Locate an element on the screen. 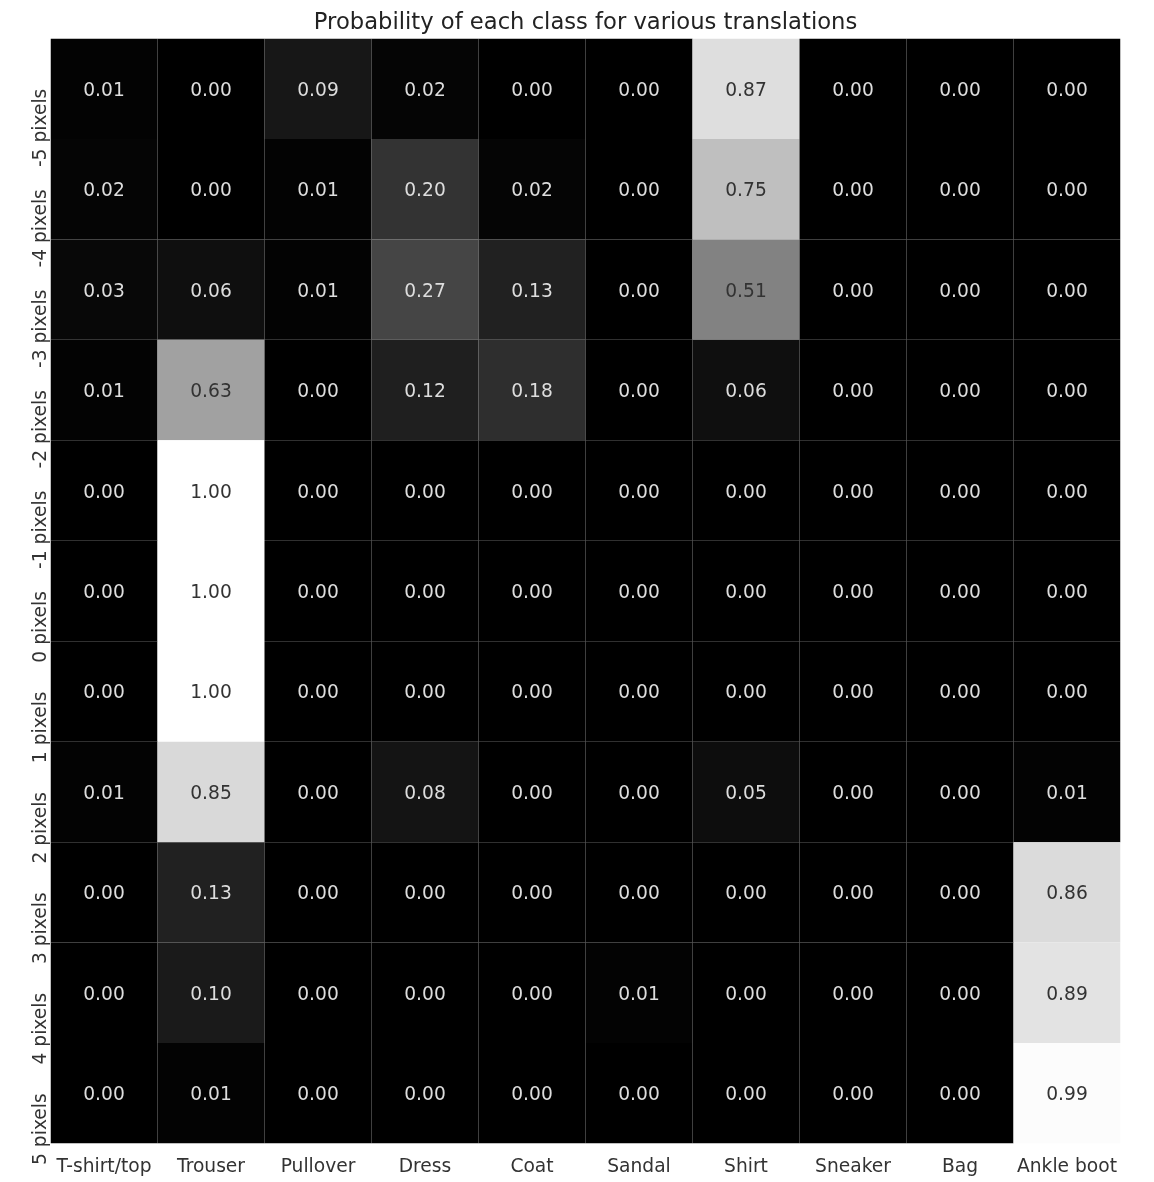  x-tick-label: T-shirt/top is located at coordinates (103, 1165).